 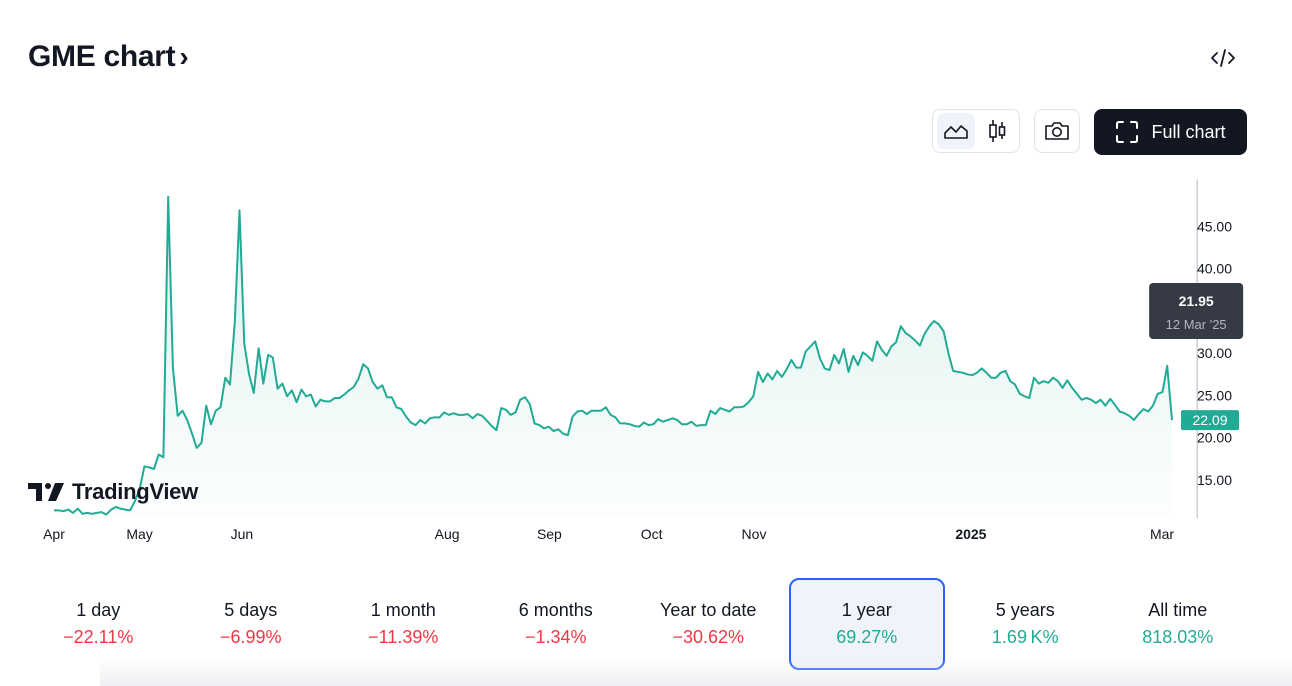 I want to click on last-price-badge, so click(x=1210, y=420).